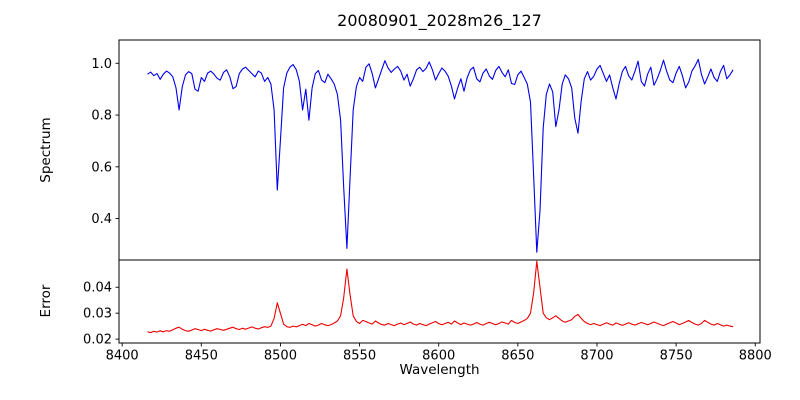 The image size is (800, 400). Describe the element at coordinates (596, 356) in the screenshot. I see `x-tick-label: 8700` at that location.